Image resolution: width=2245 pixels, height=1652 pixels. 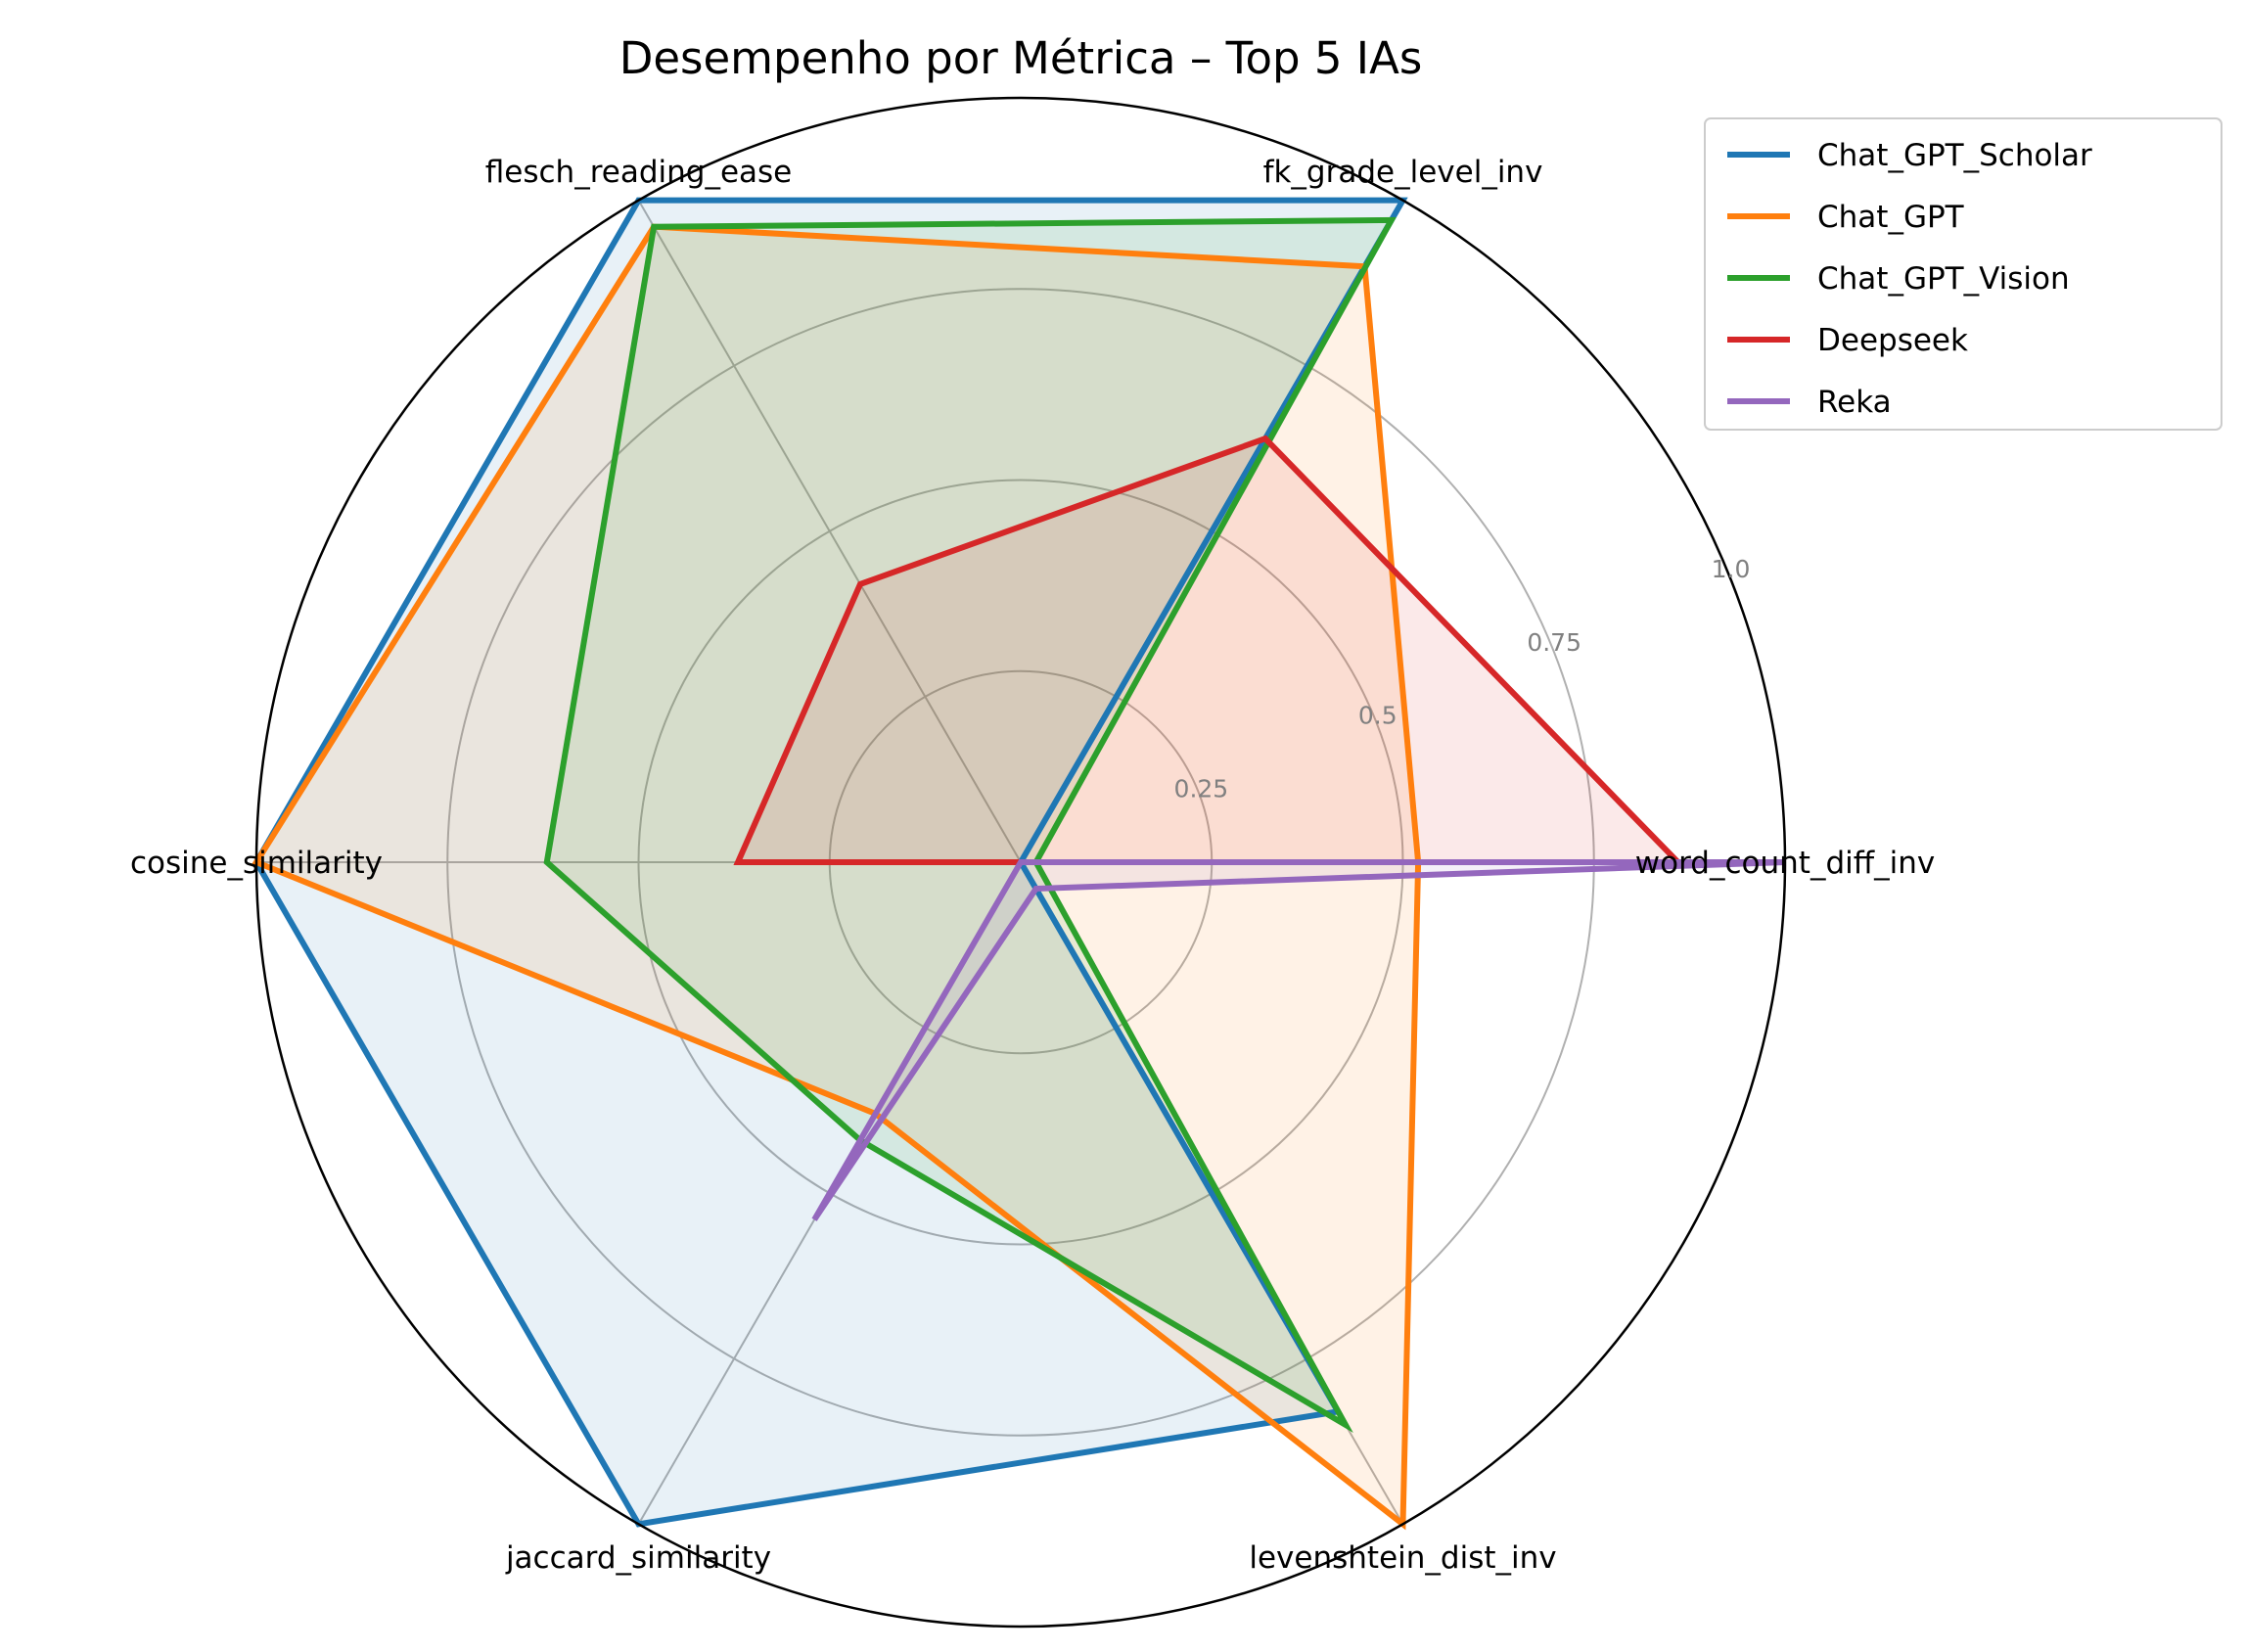 What do you see at coordinates (1554, 642) in the screenshot?
I see `tick-label: 0.75` at bounding box center [1554, 642].